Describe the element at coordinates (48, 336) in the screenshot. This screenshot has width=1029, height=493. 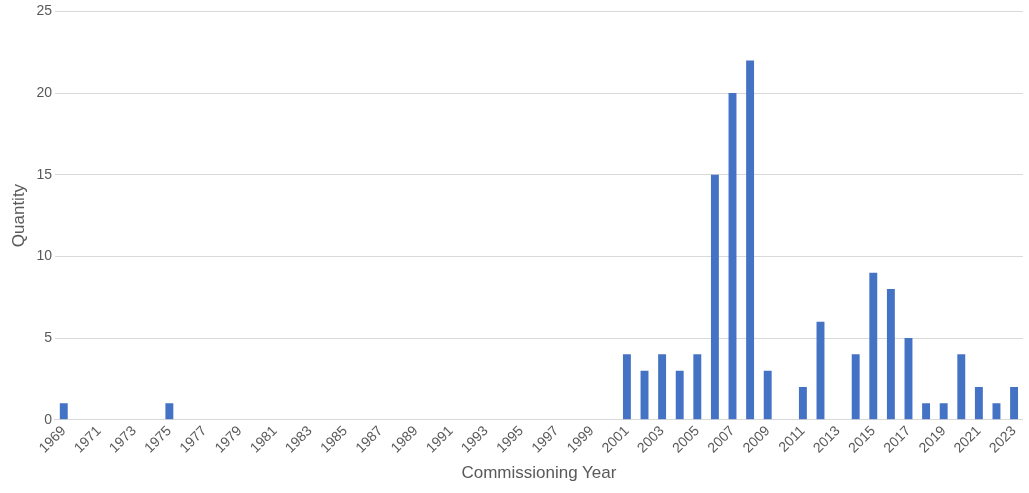
I see `y-tick-label: 5` at that location.